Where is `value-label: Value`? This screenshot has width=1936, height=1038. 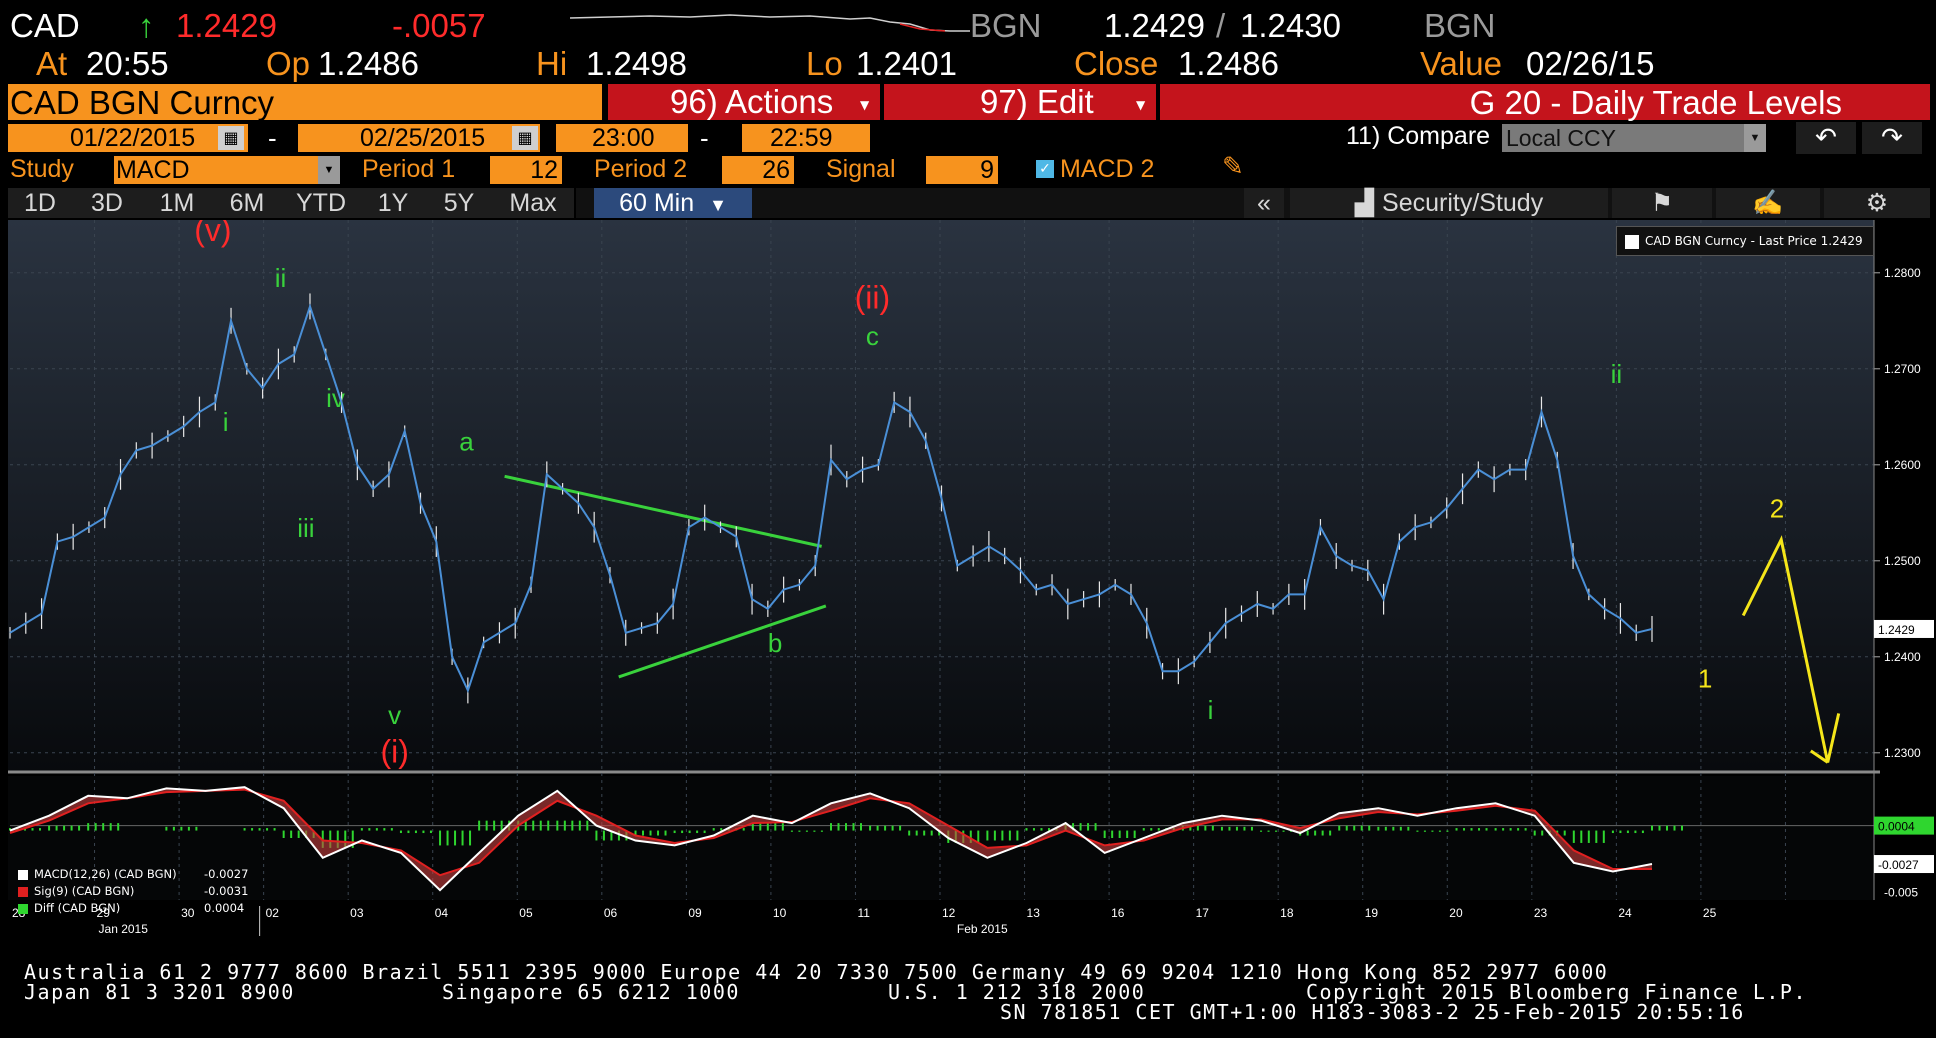 value-label: Value is located at coordinates (1461, 63).